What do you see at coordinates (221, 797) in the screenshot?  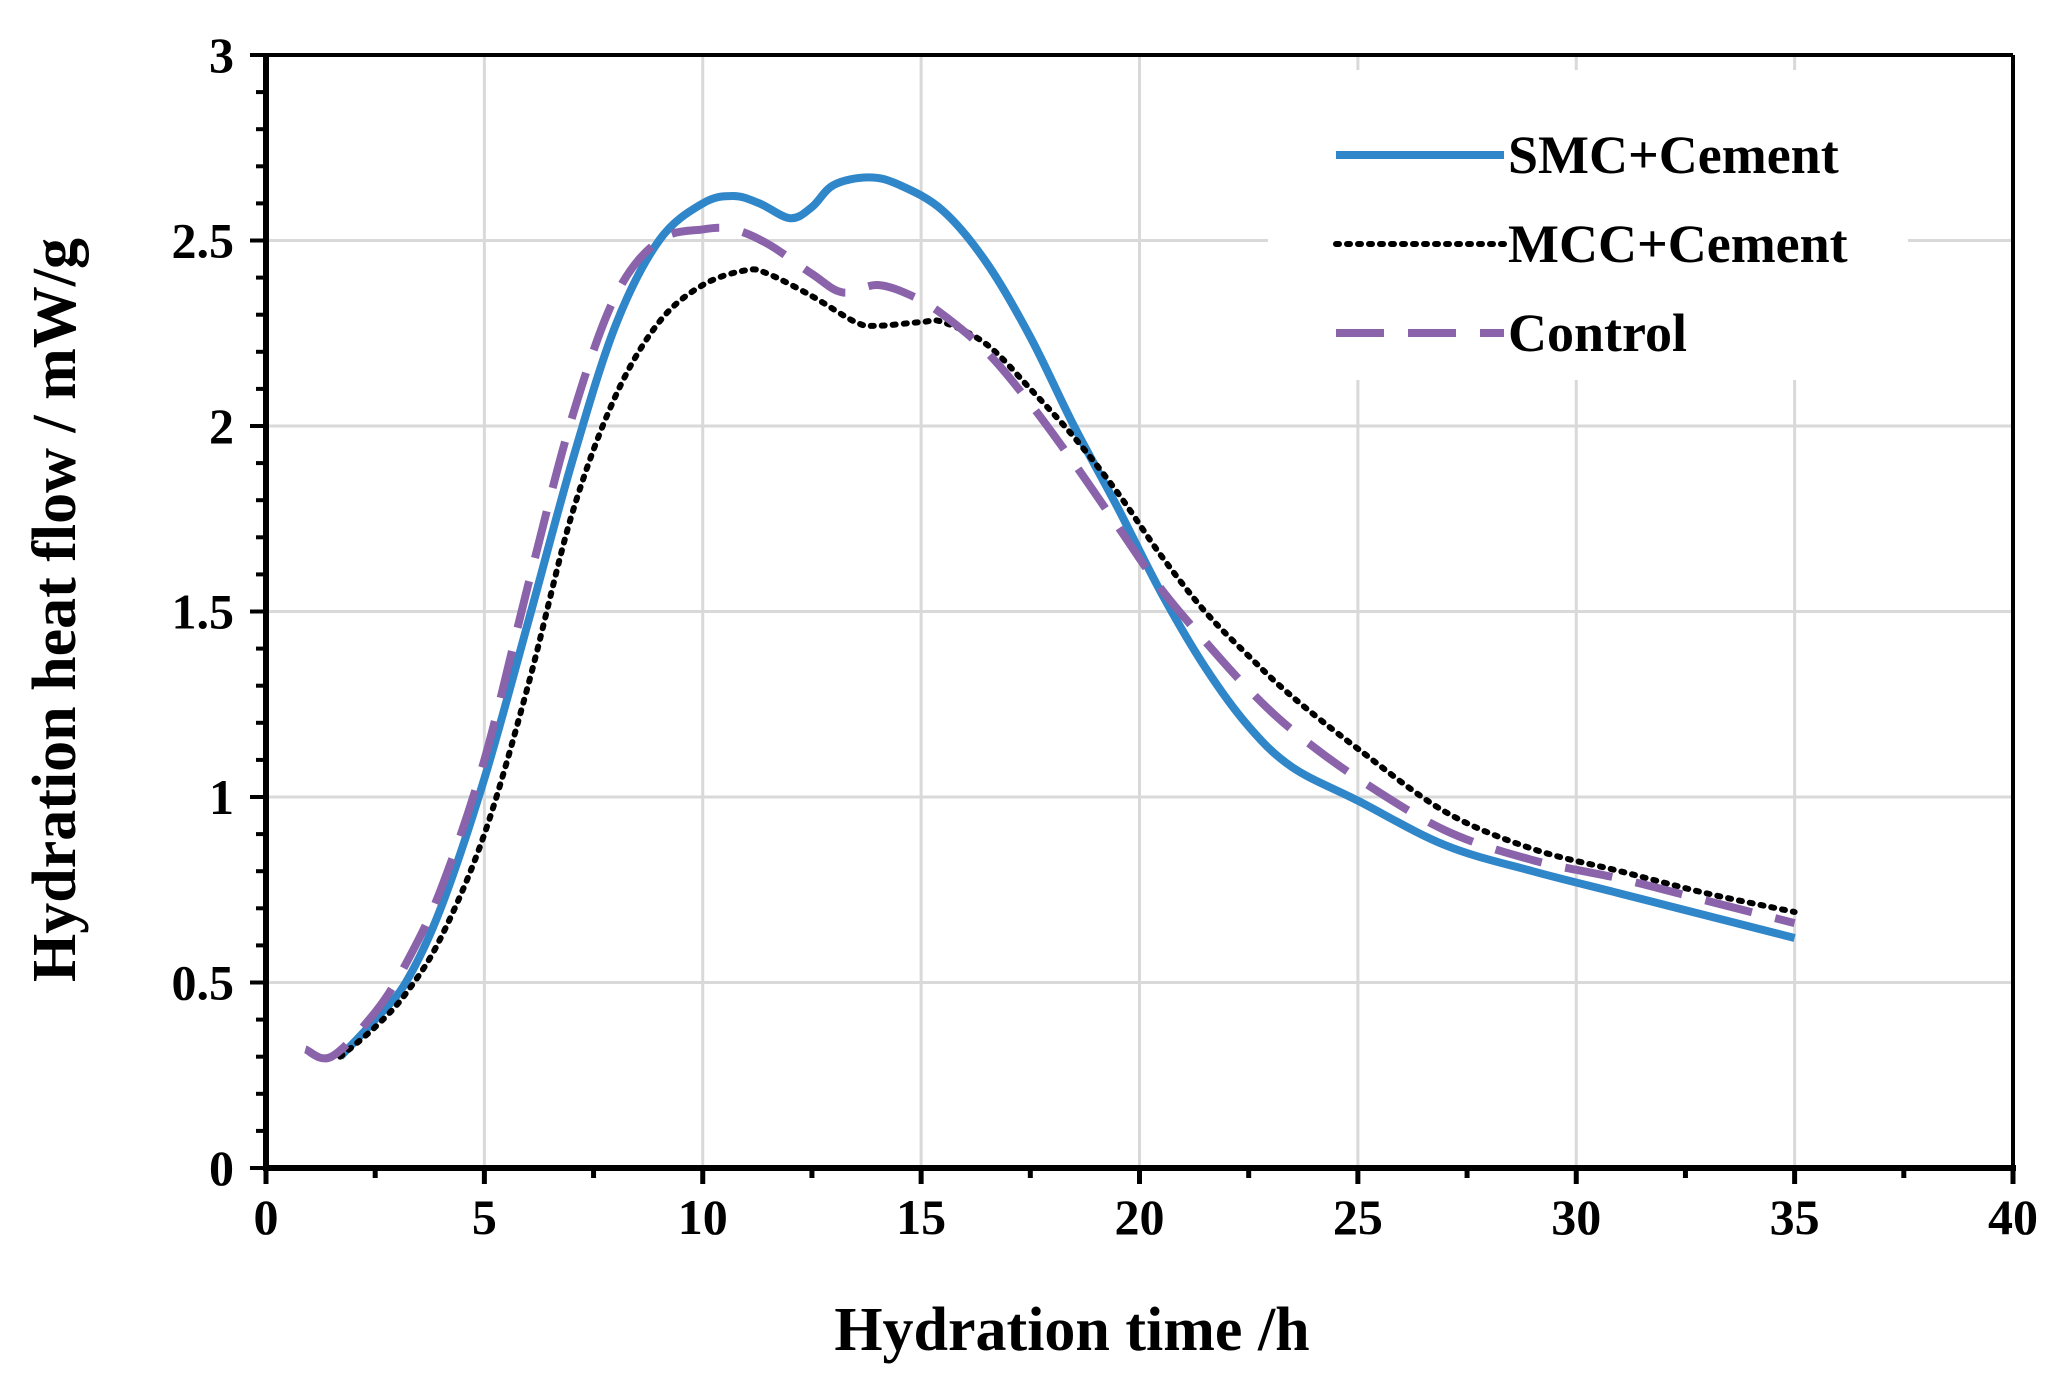 I see `y-tick-label: 1` at bounding box center [221, 797].